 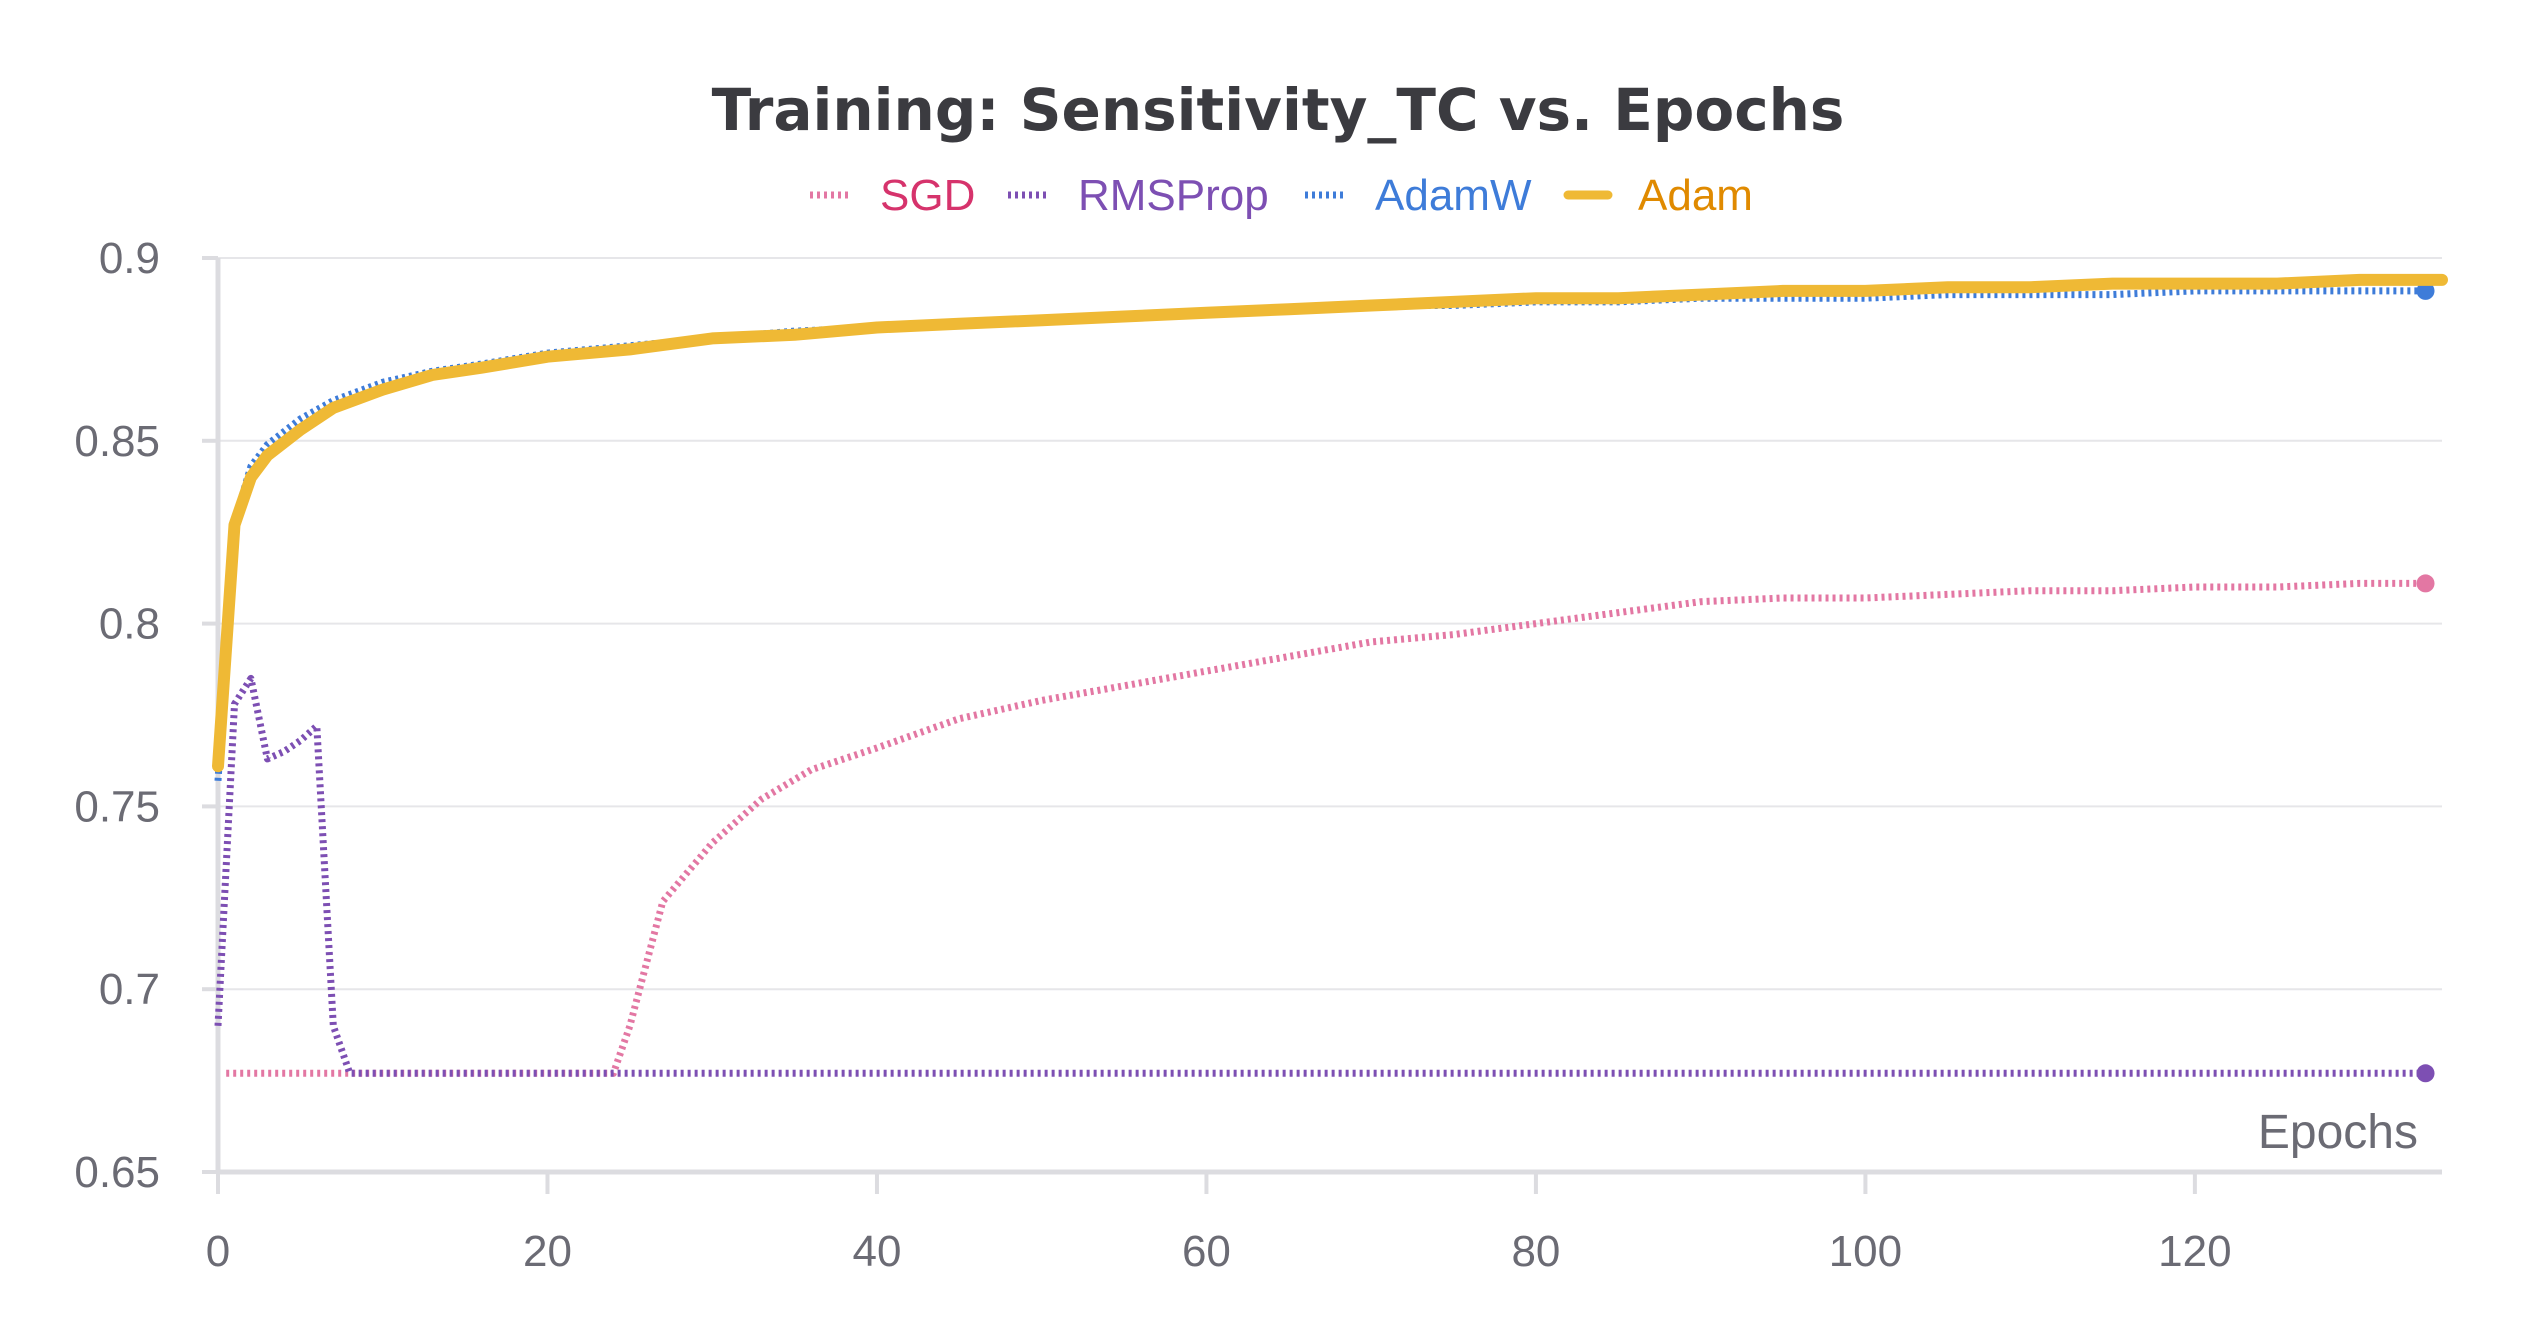 What do you see at coordinates (117, 806) in the screenshot?
I see `y-tick-label: 0.75` at bounding box center [117, 806].